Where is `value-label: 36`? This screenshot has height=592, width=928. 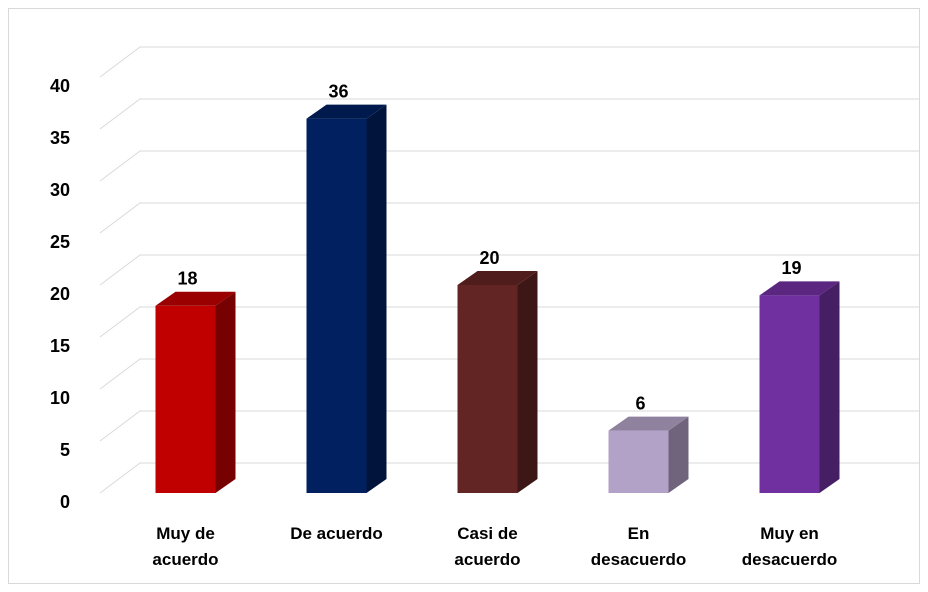
value-label: 36 is located at coordinates (338, 91).